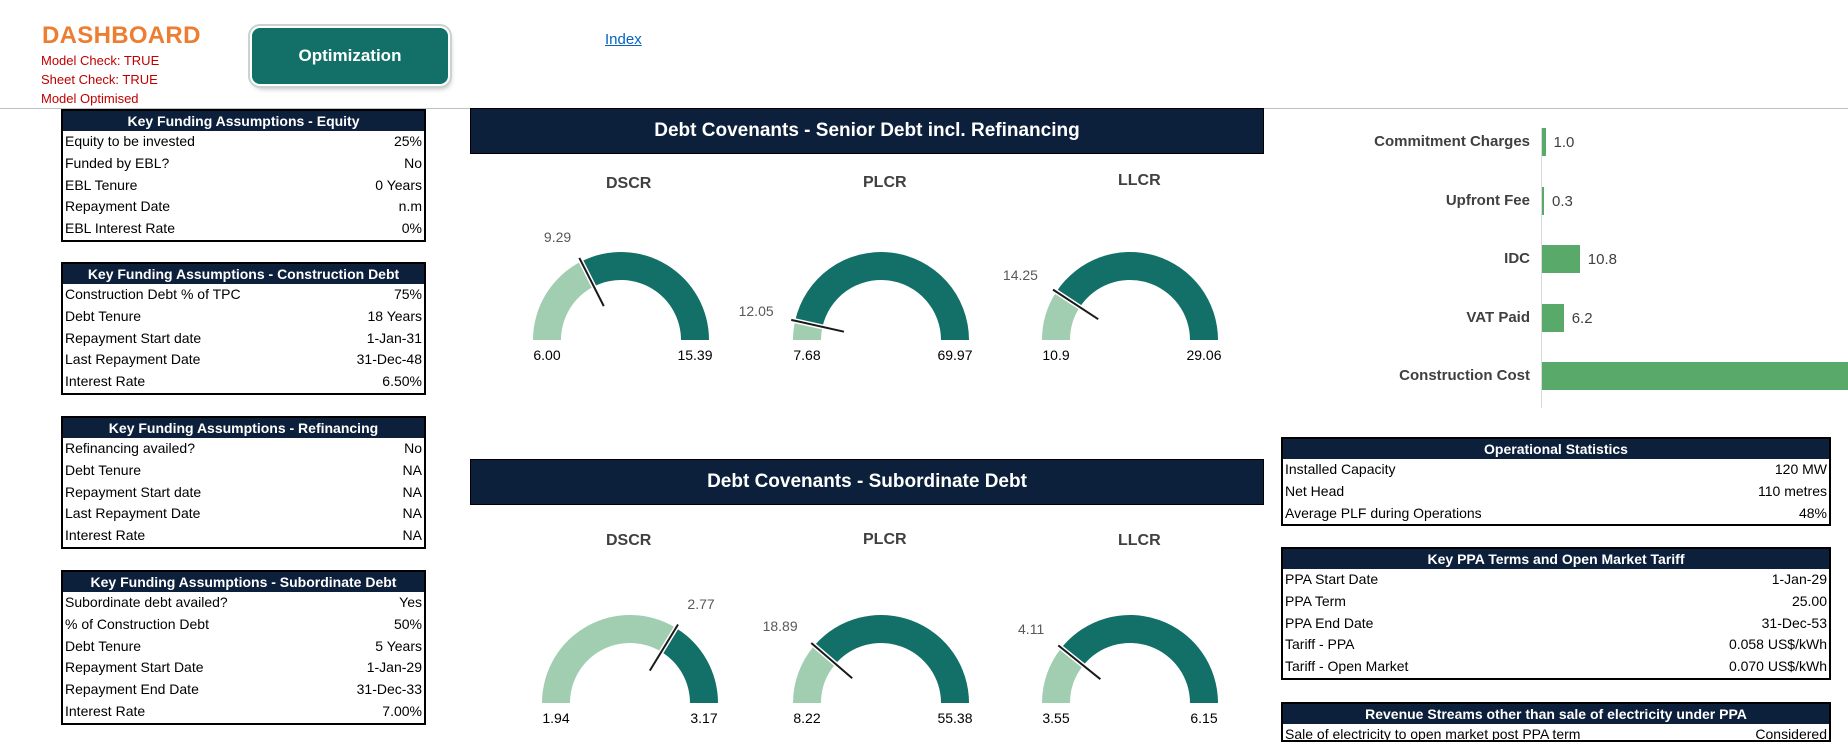 Image resolution: width=1848 pixels, height=742 pixels. Describe the element at coordinates (1556, 469) in the screenshot. I see `table-row: Installed Capacity 120 MW` at that location.